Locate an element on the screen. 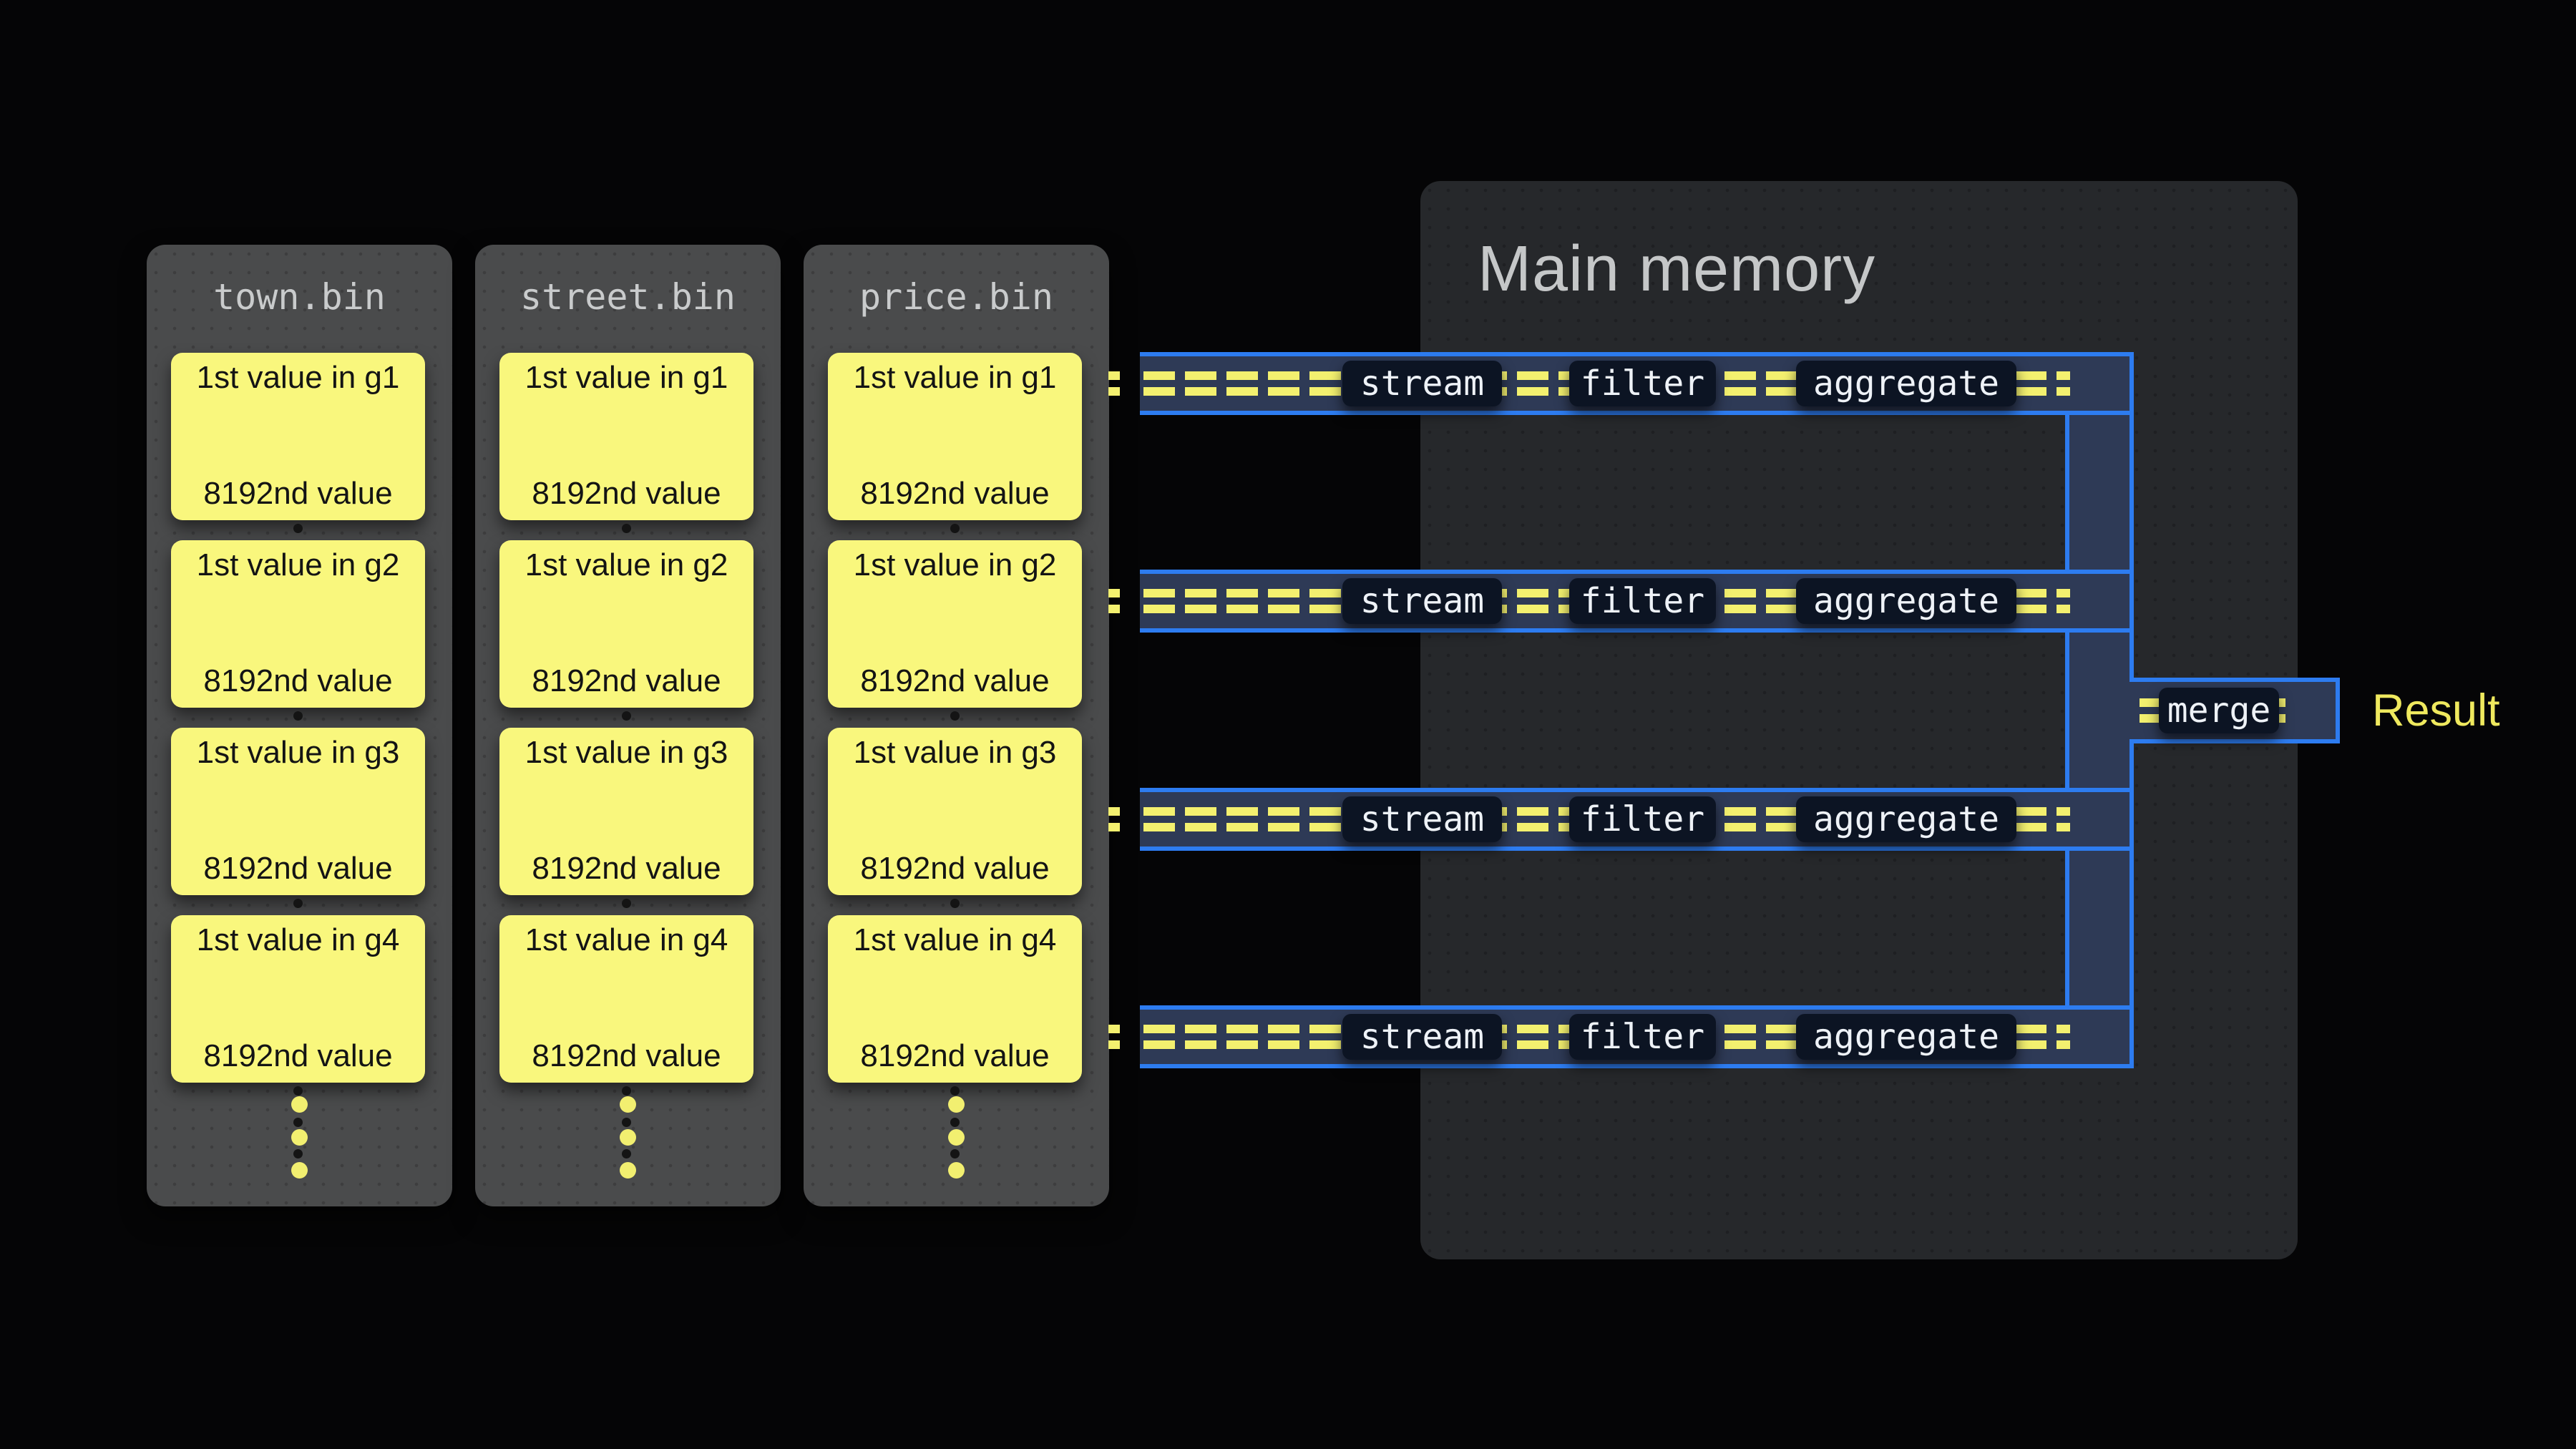  pipeline-row-1: stream filter aggregate is located at coordinates (1621, 383).